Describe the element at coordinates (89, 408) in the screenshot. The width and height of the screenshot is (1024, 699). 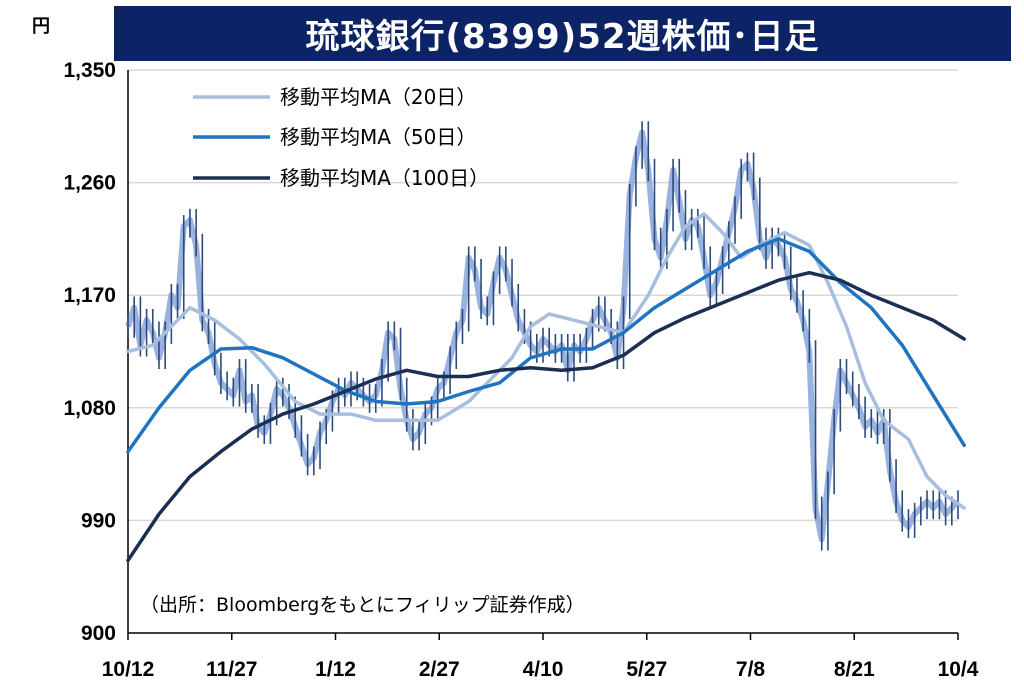
I see `y-tick-label: 1,080` at that location.